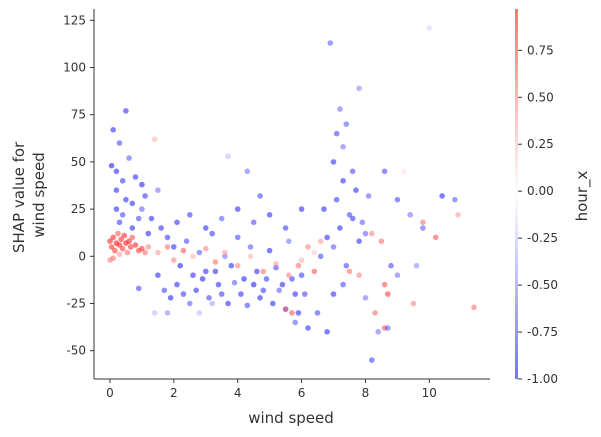 The height and width of the screenshot is (437, 601). Describe the element at coordinates (540, 97) in the screenshot. I see `colorbar-tick-label: 0.50` at that location.